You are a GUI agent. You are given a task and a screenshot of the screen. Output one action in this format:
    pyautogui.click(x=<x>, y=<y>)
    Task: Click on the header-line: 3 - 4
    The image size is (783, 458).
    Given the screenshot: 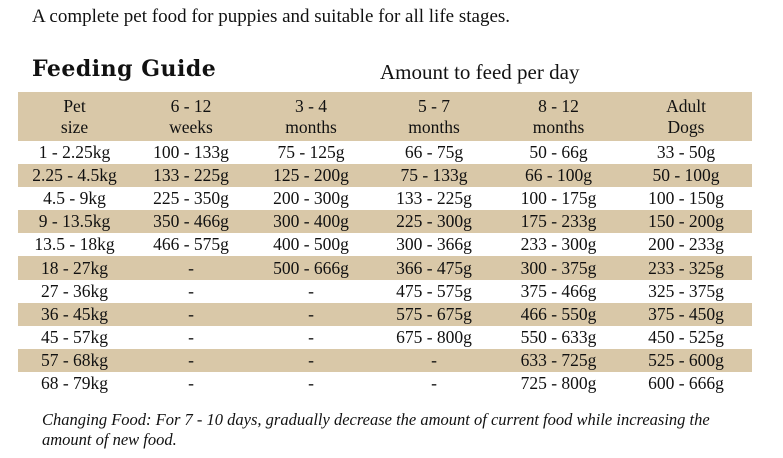 What is the action you would take?
    pyautogui.click(x=311, y=105)
    